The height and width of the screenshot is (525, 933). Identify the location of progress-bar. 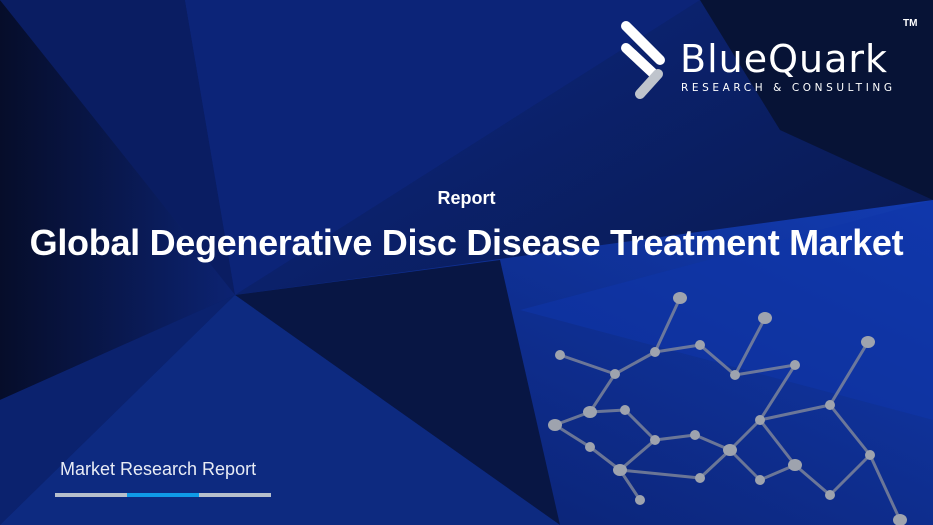
(163, 495).